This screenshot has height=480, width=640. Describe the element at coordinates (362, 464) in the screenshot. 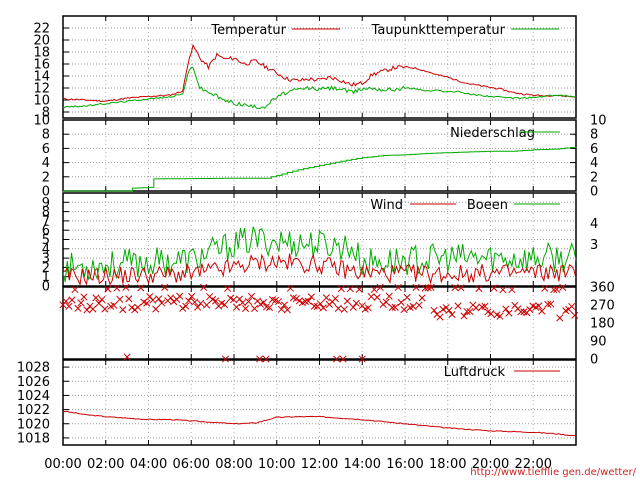

I see `x-tick-label: 14:00` at that location.